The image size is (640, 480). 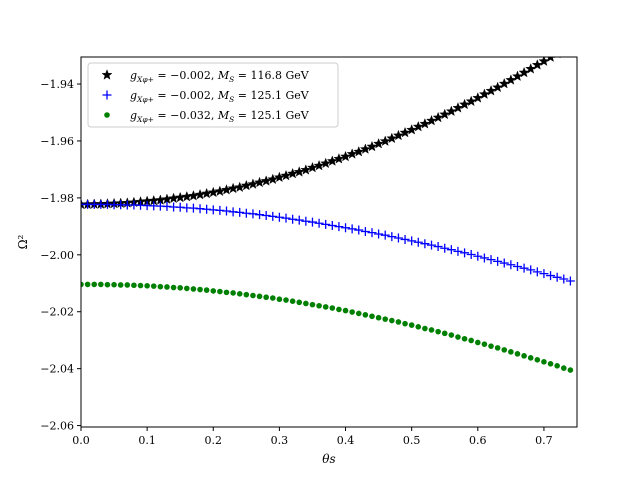 I want to click on legend-label-part: = −0.032,, so click(x=186, y=115).